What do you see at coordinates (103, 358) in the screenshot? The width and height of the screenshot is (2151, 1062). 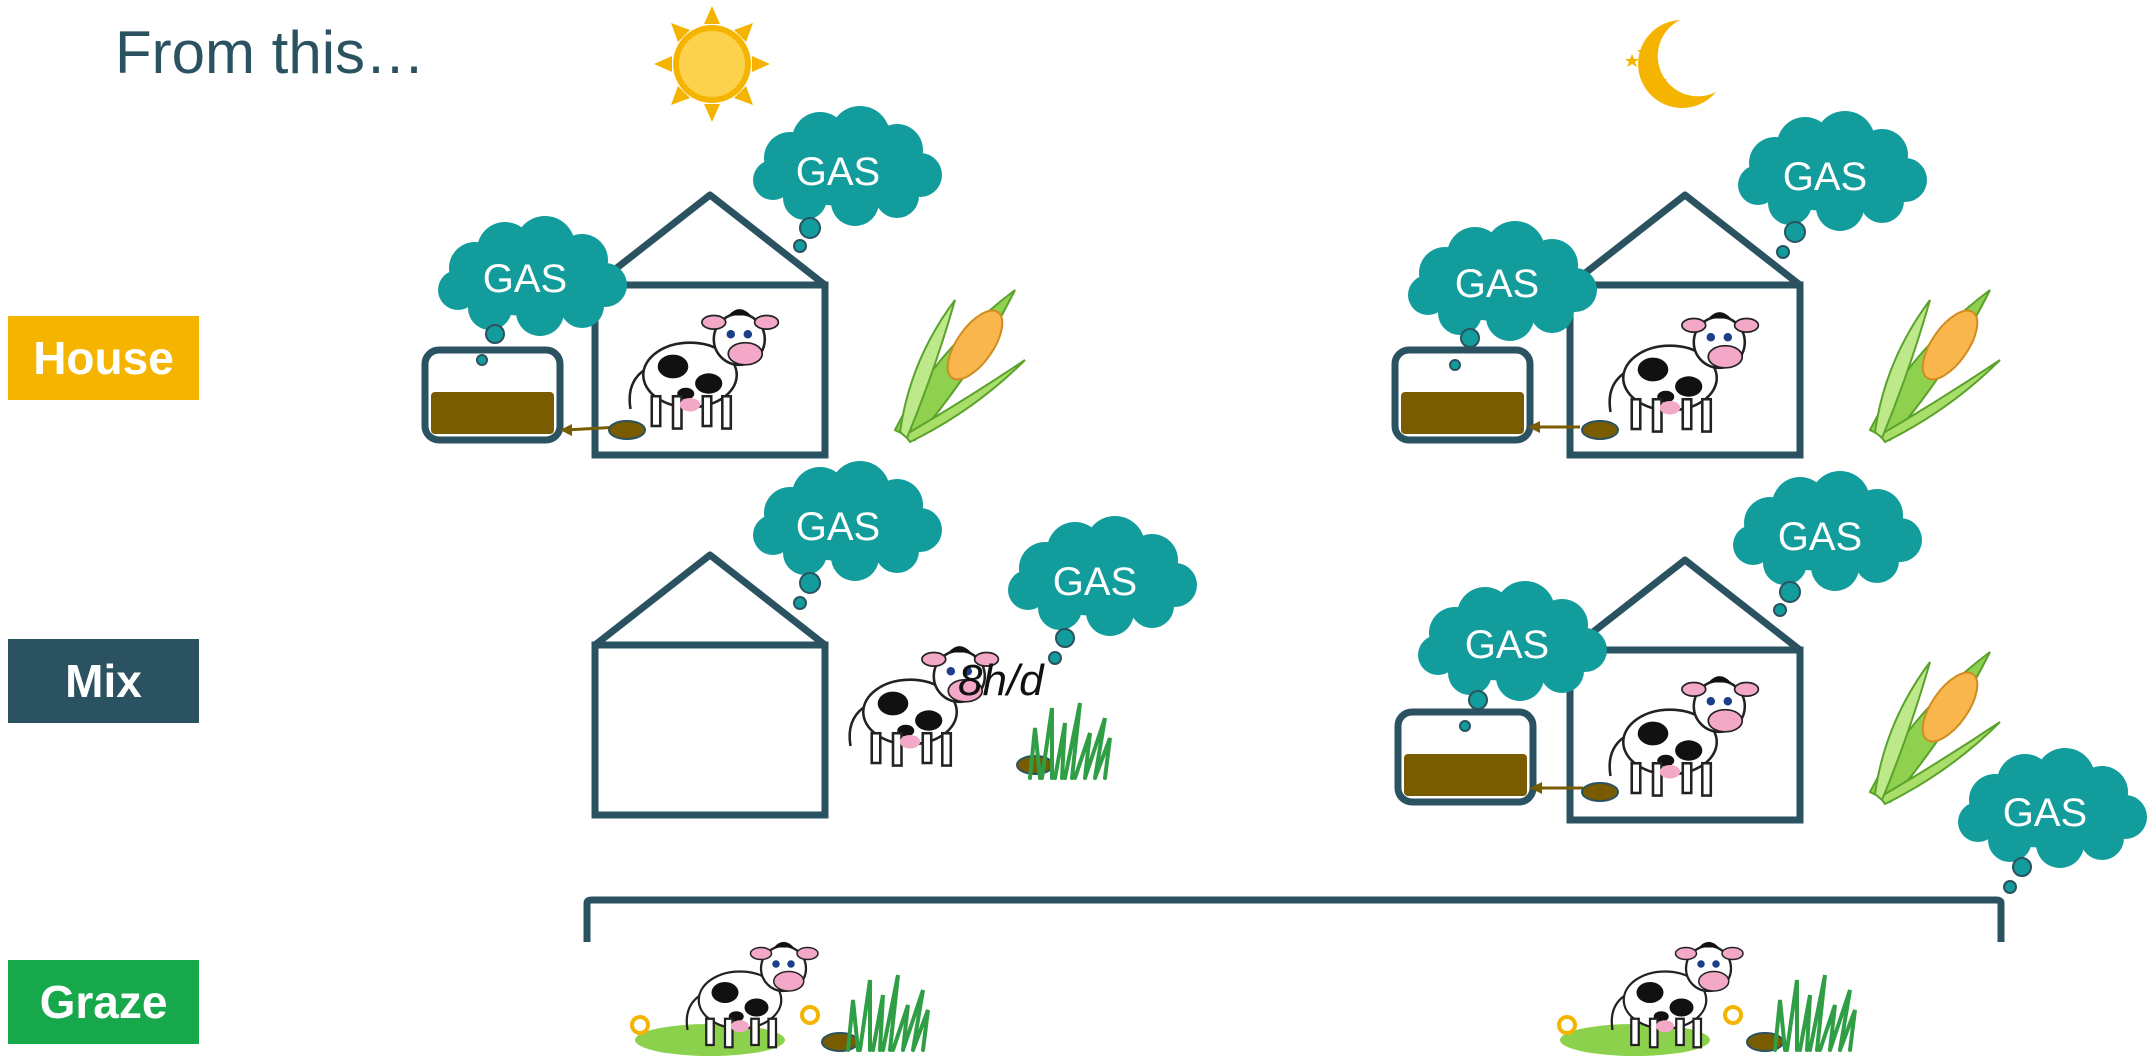 I see `row-label-house: House` at bounding box center [103, 358].